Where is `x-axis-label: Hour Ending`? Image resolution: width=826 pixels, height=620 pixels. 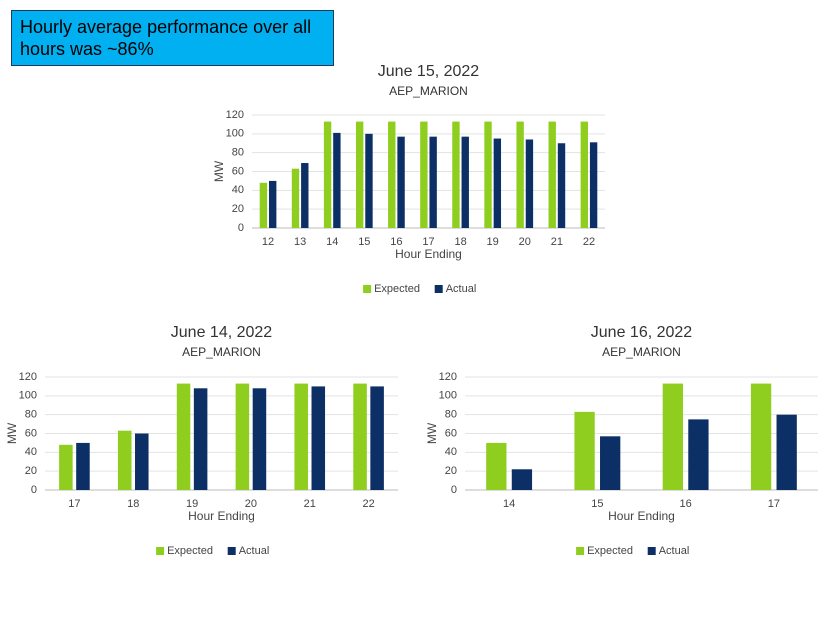 x-axis-label: Hour Ending is located at coordinates (221, 516).